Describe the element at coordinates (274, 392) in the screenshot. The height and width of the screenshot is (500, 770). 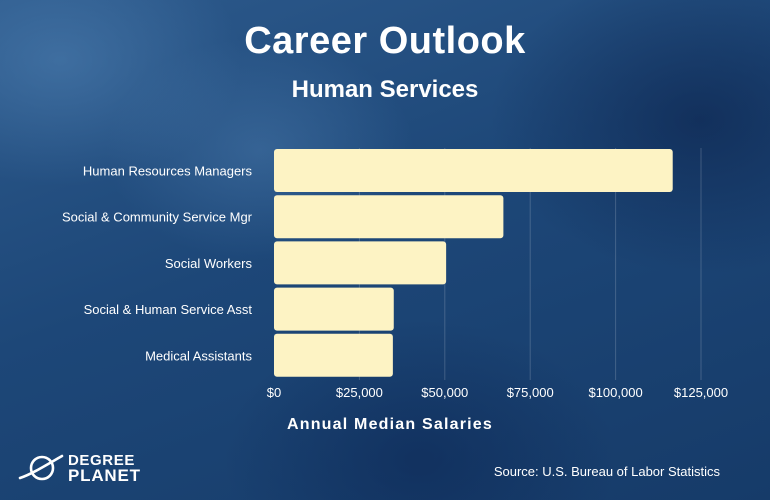
I see `x-tick-label: $0` at that location.